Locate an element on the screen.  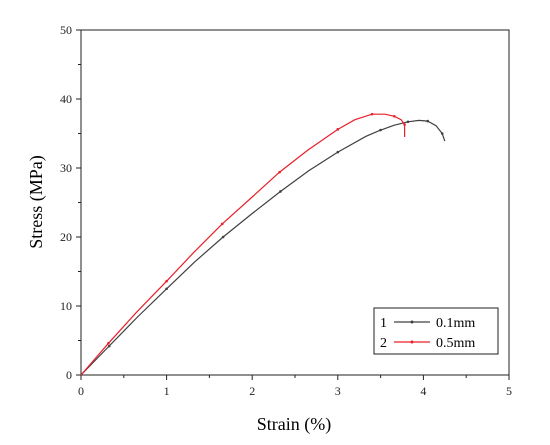
y-axis-ticks: 0 10 20 30 40 50 is located at coordinates (70, 202).